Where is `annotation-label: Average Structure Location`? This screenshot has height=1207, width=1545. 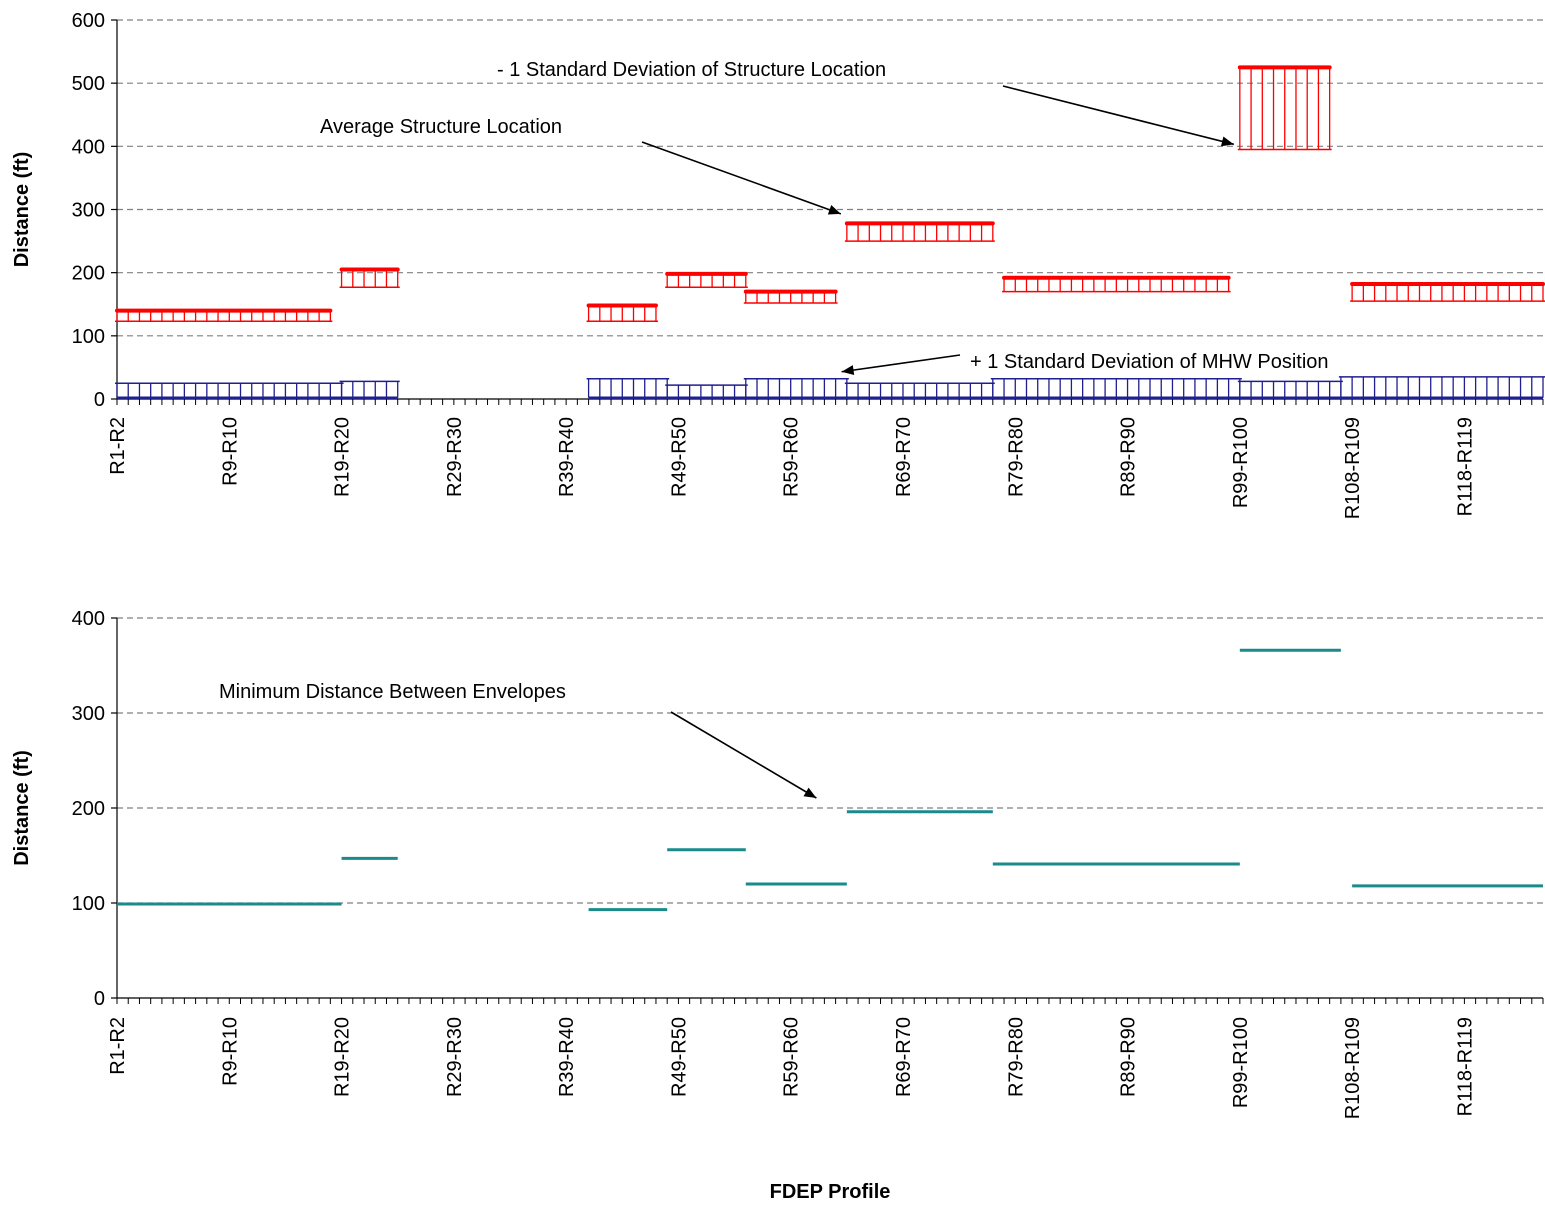
annotation-label: Average Structure Location is located at coordinates (441, 127).